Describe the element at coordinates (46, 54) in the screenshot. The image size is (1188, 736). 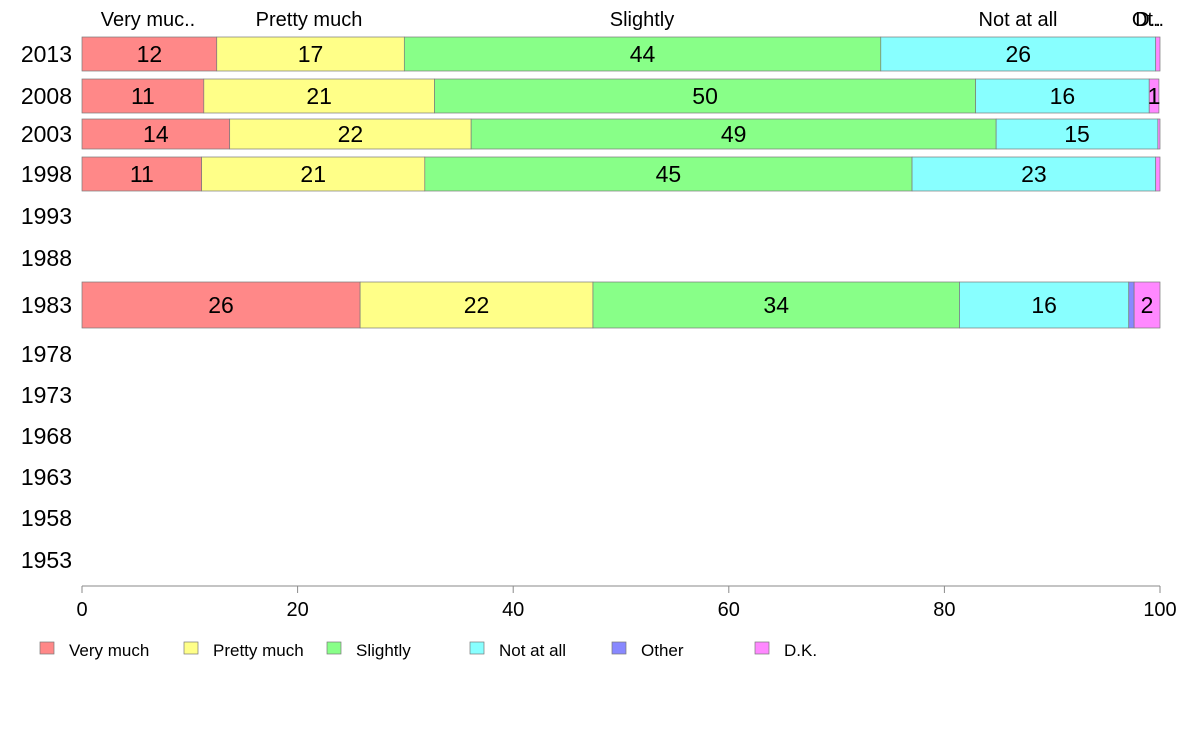
I see `y-tick-label: 2013` at that location.